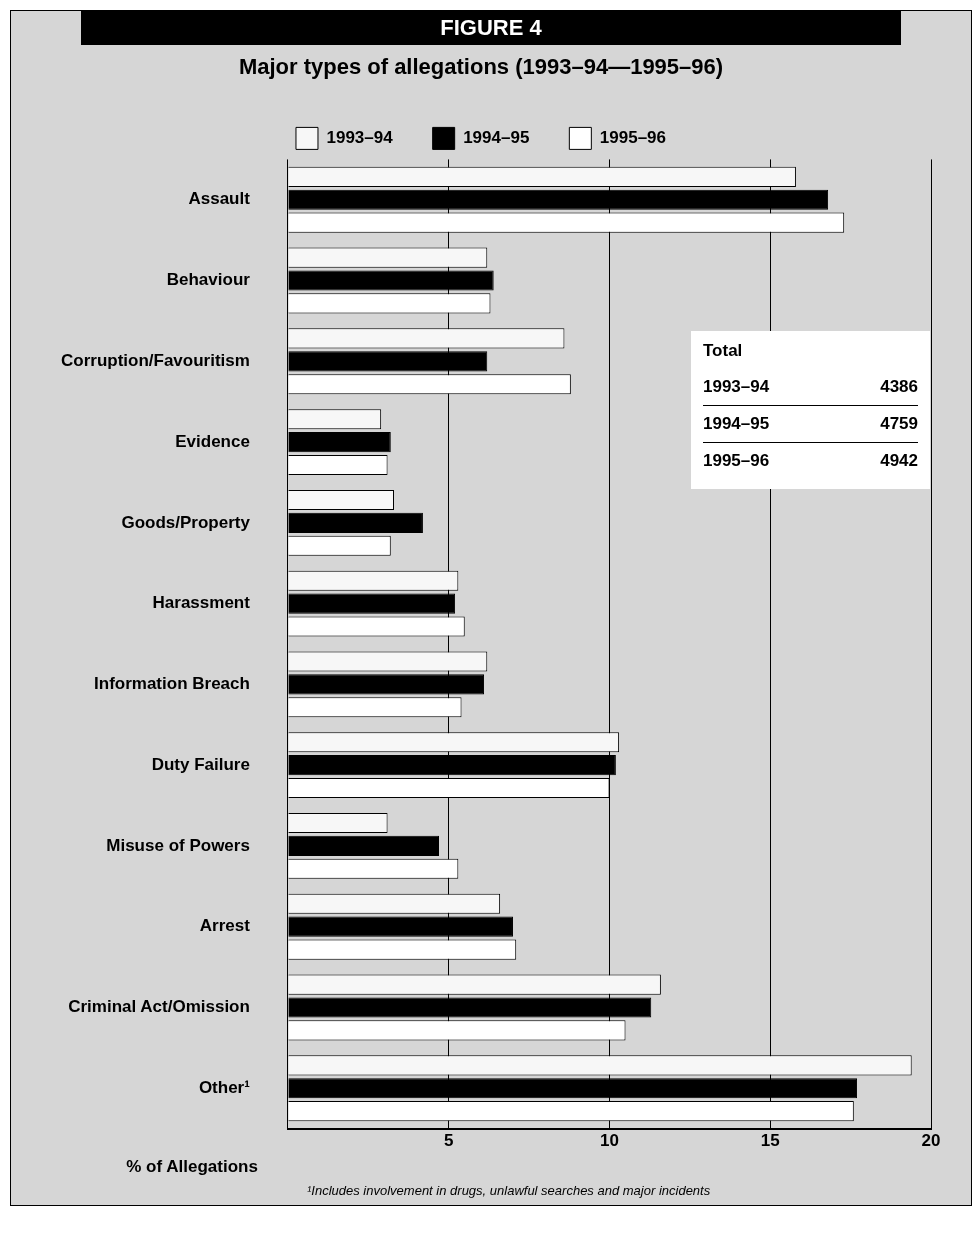 The height and width of the screenshot is (1240, 980). I want to click on x-tick-label: 5, so click(448, 1141).